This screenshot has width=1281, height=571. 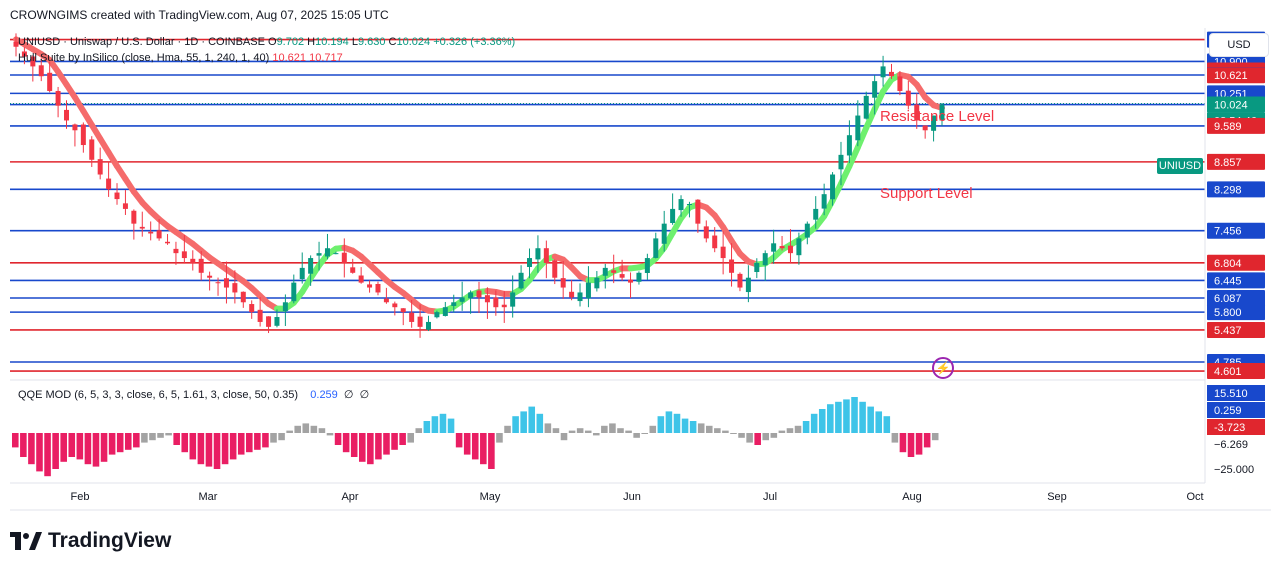 What do you see at coordinates (1228, 372) in the screenshot?
I see `price-axis-label: 4.601` at bounding box center [1228, 372].